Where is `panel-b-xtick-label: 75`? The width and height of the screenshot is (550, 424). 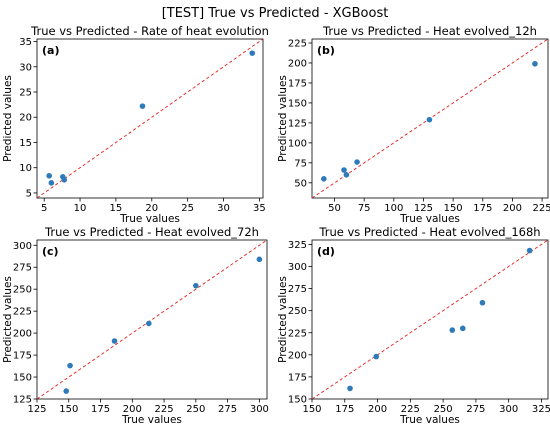
panel-b-xtick-label: 75 is located at coordinates (364, 208).